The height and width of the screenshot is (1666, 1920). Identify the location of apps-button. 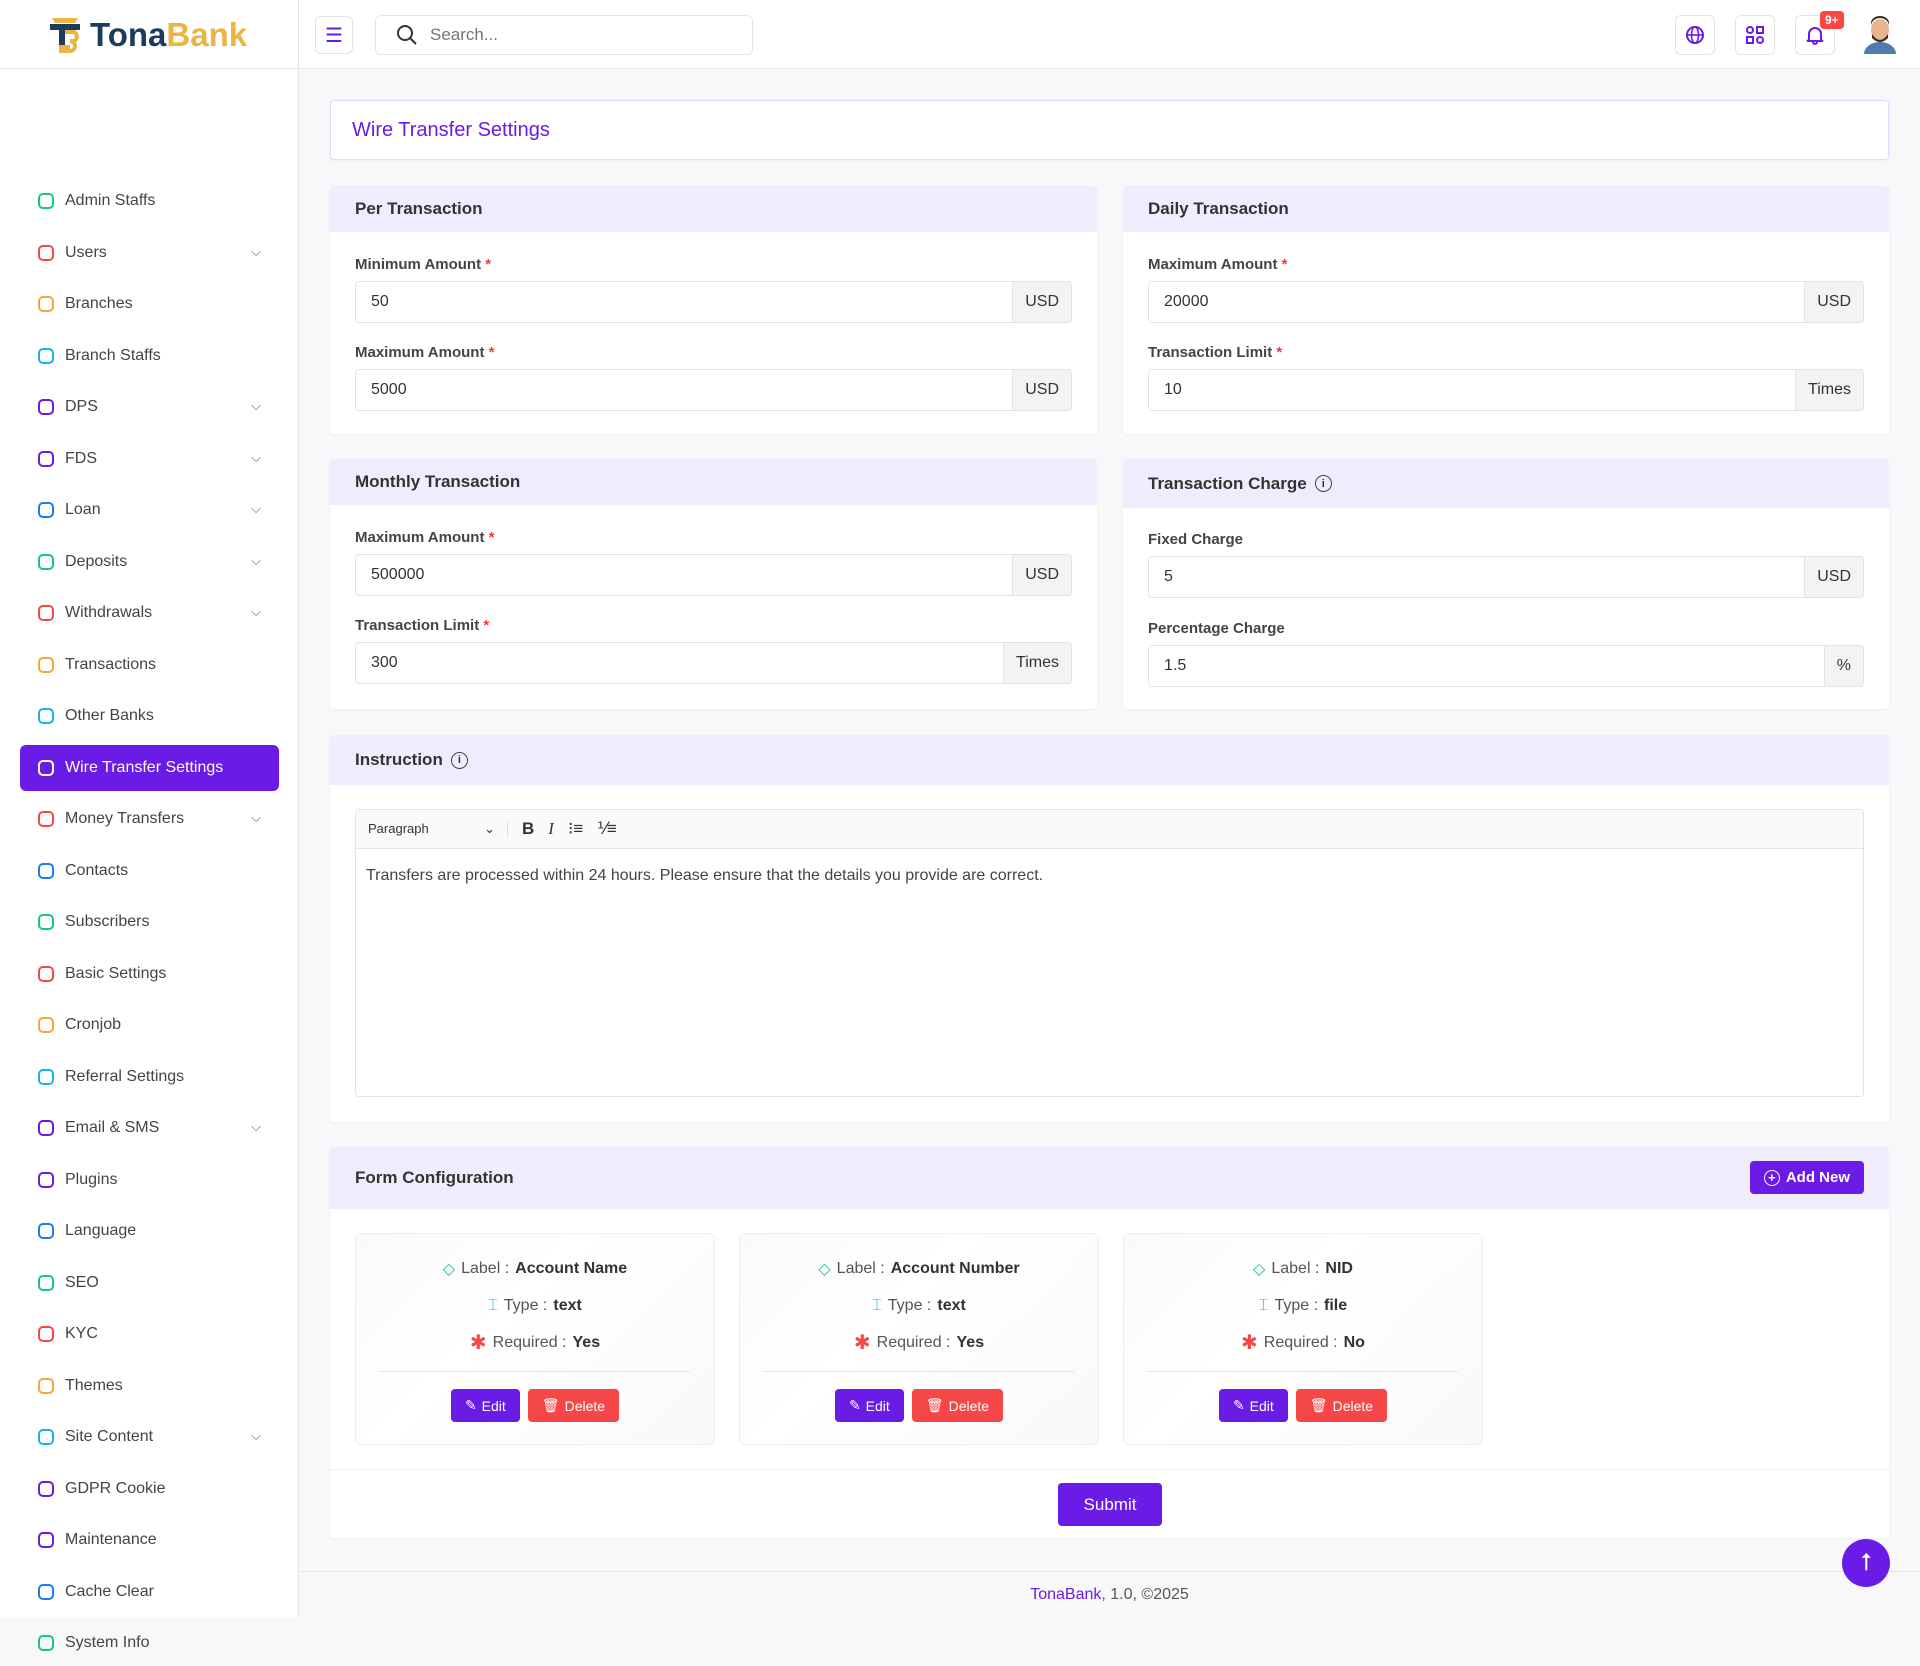
(1755, 35).